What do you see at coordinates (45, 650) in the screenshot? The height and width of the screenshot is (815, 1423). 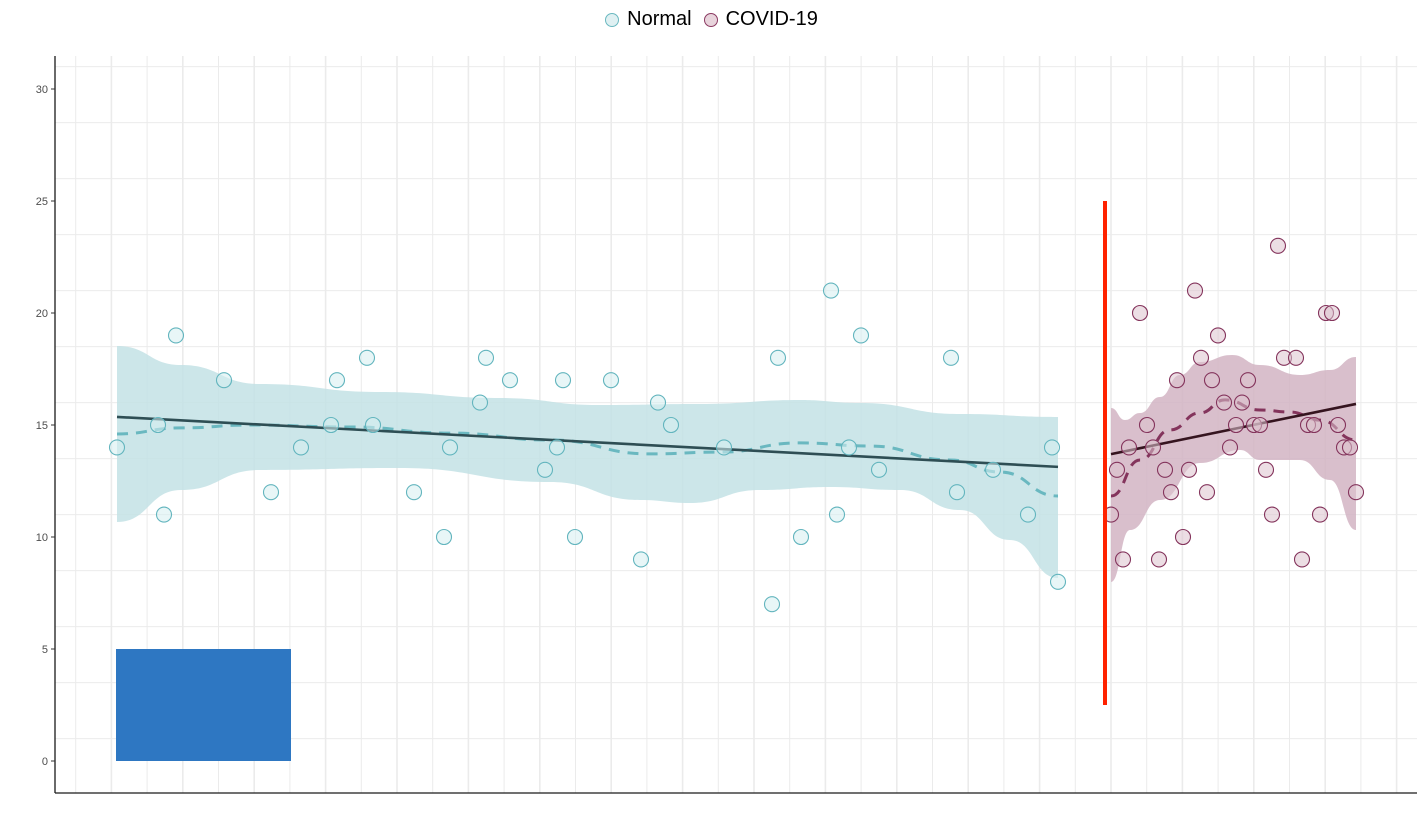 I see `y-tick-label: 5` at bounding box center [45, 650].